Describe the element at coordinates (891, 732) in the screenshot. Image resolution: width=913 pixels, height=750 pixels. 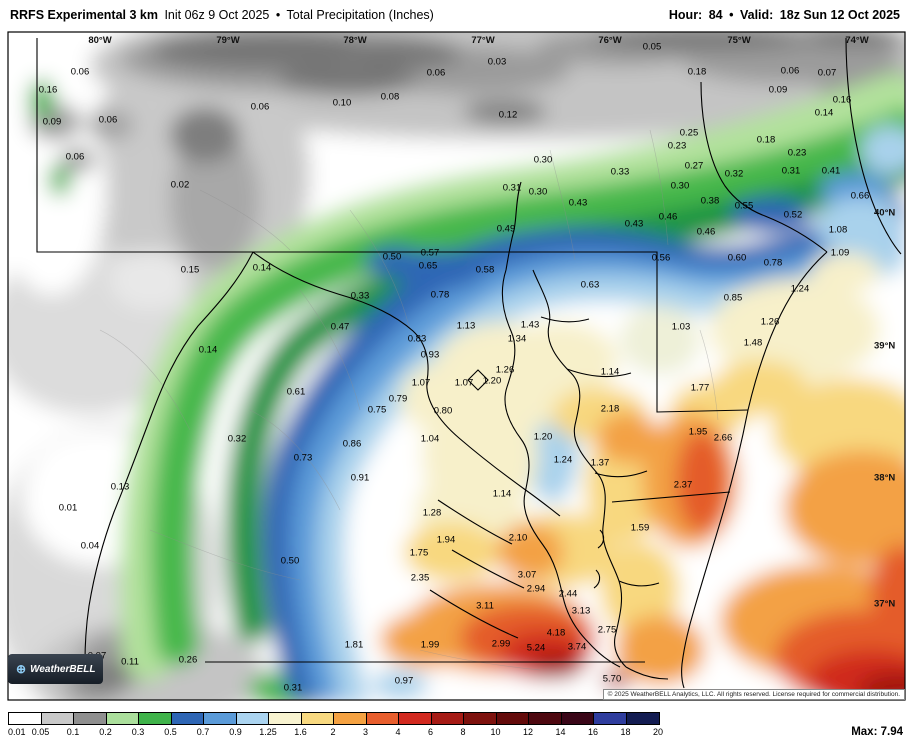
I see `max-value: 7.94` at that location.